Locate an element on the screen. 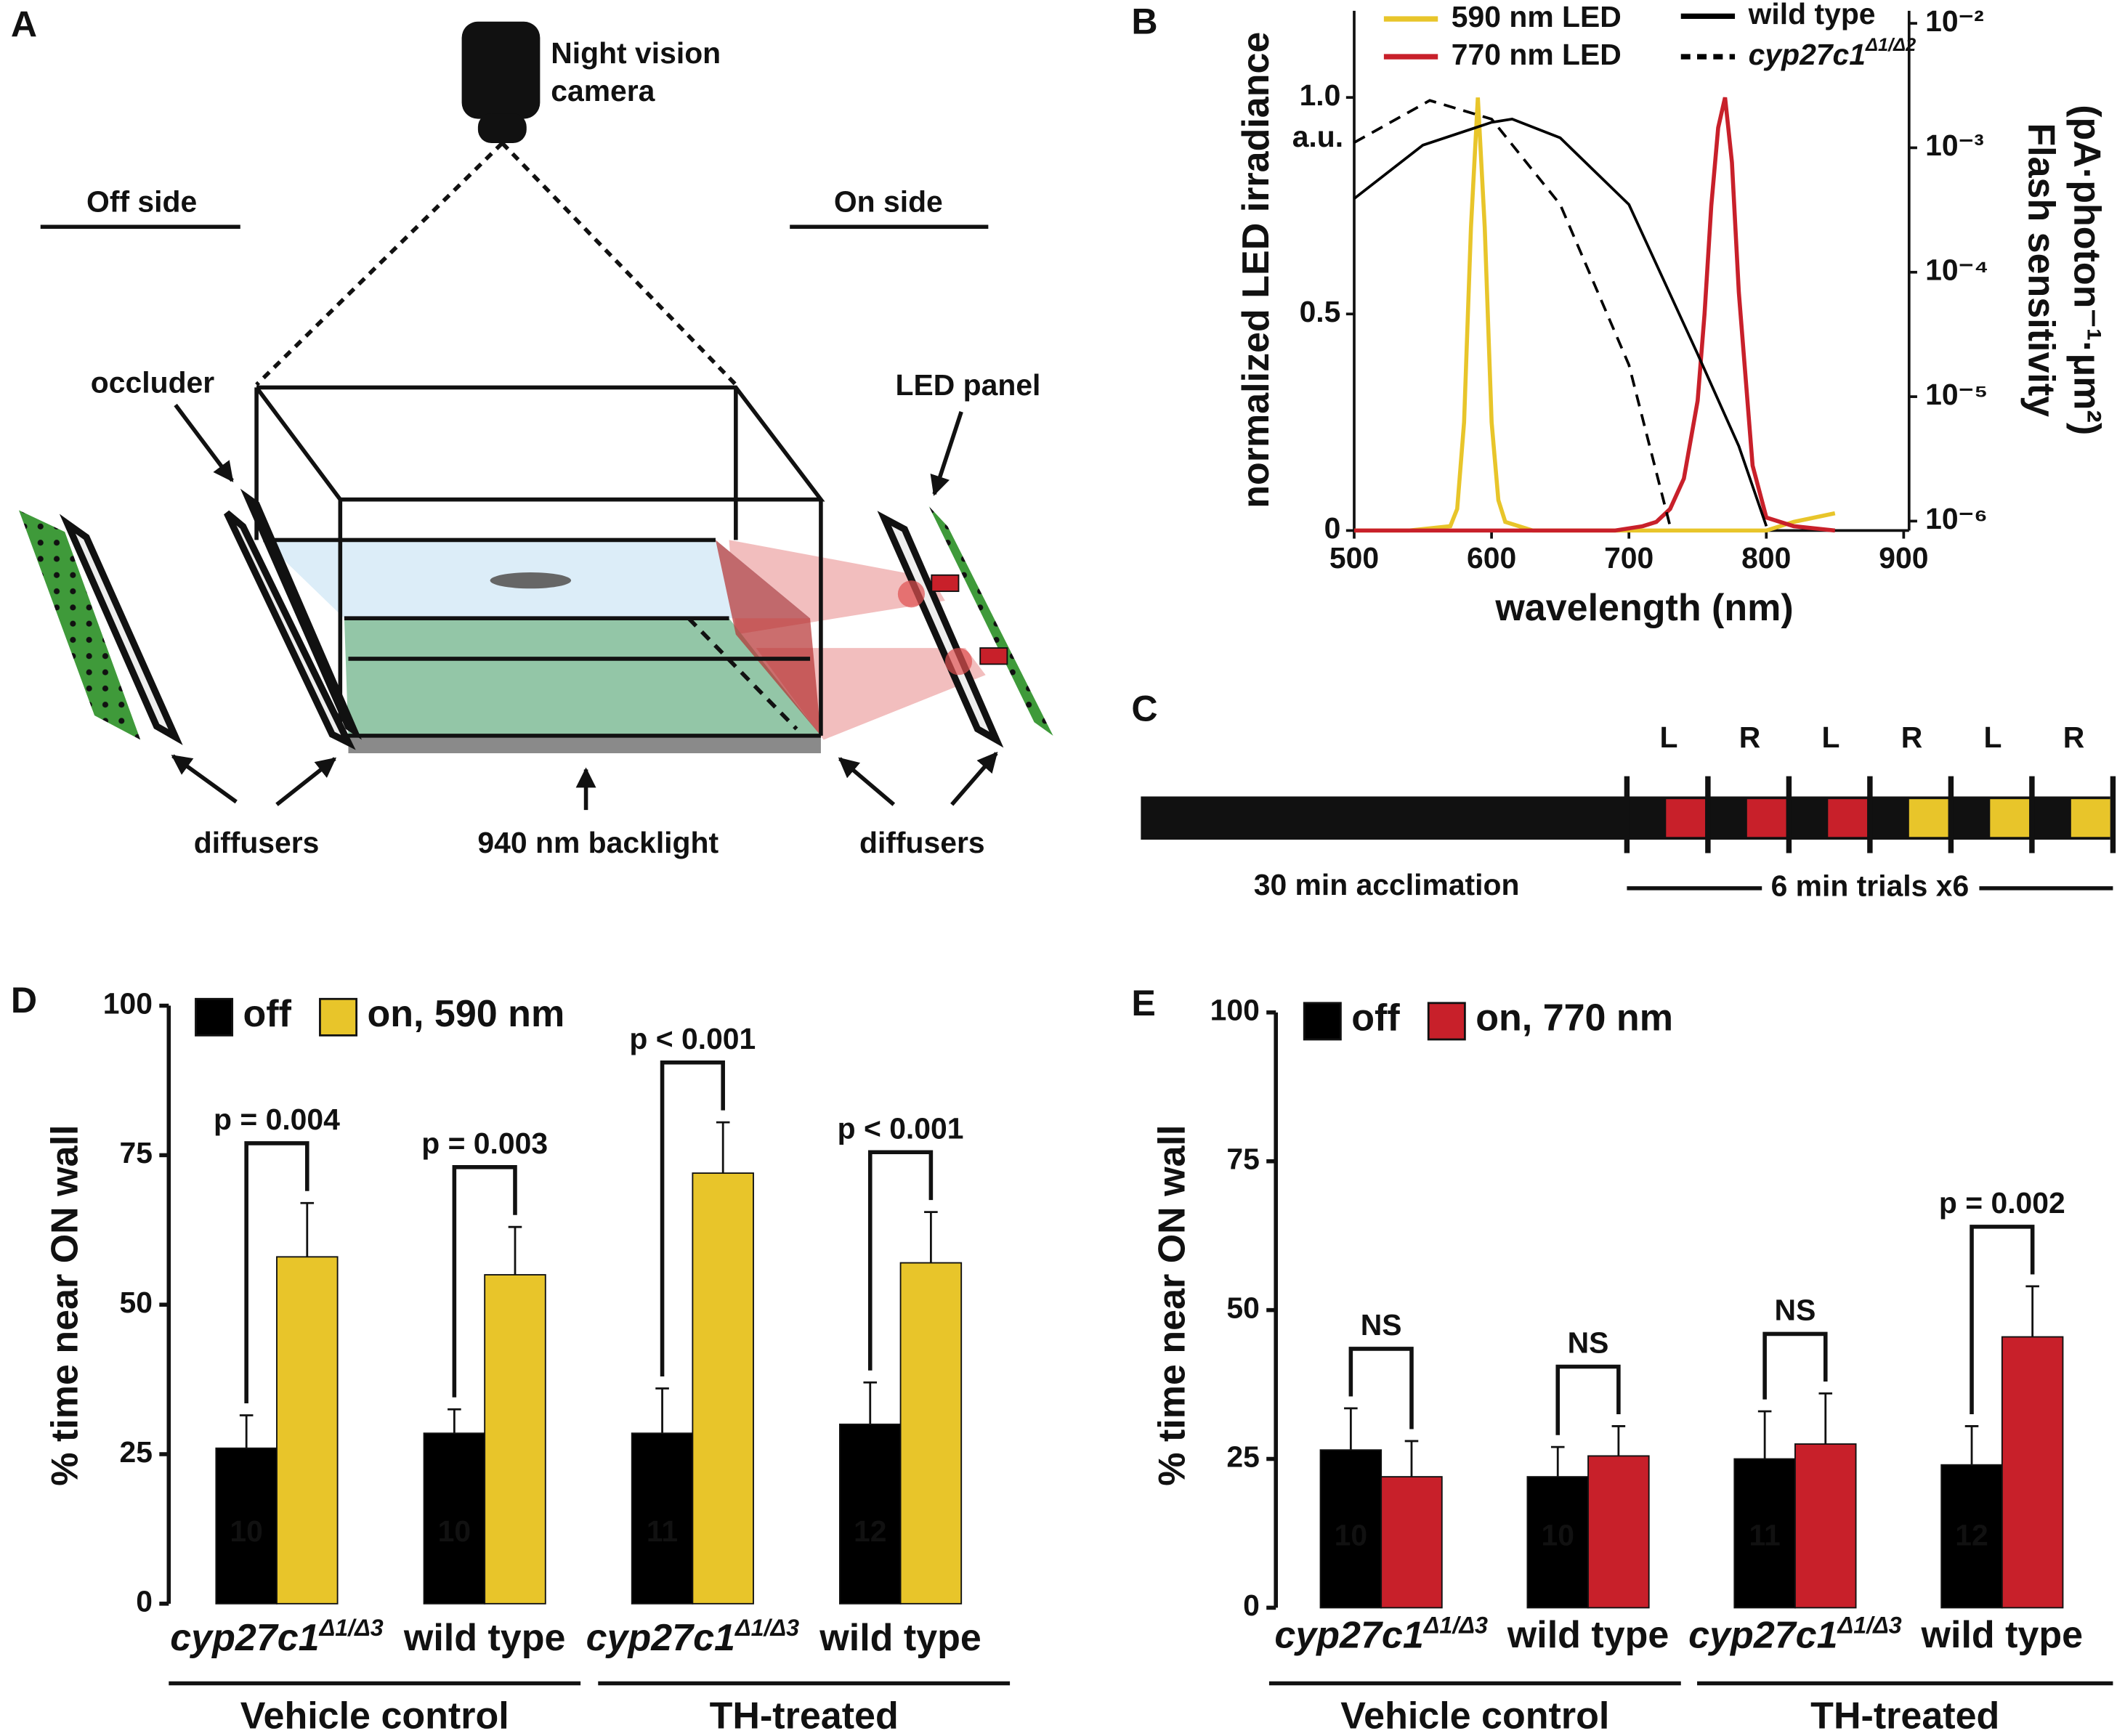 Image resolution: width=2117 pixels, height=1736 pixels. label: 30 min acclimation is located at coordinates (1387, 884).